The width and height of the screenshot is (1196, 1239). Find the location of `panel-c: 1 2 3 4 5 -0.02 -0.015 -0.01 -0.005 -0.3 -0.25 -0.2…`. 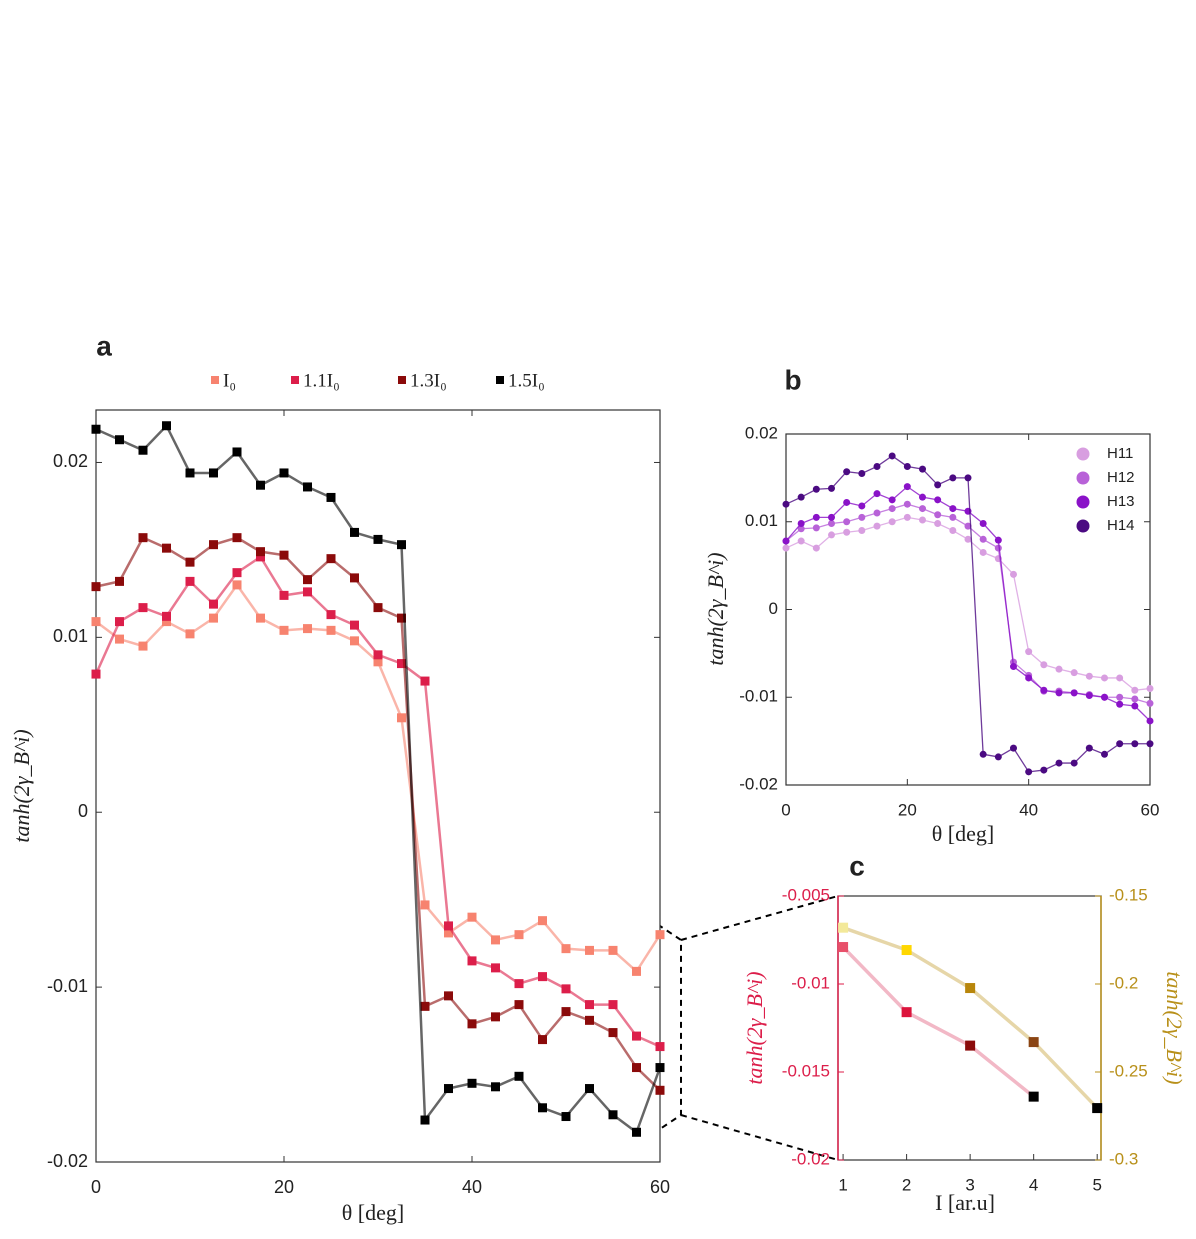

panel-c: 1 2 3 4 5 -0.02 -0.015 -0.01 -0.005 -0.3 -0.25 -0.2… is located at coordinates (964, 1032).